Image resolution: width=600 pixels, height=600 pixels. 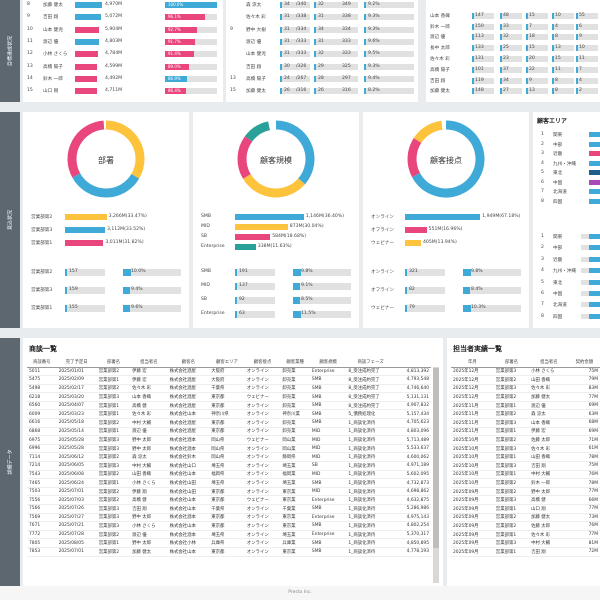 I want to click on table-header-row: 年月 部署名 担当者名 契約金額, so click(x=525, y=363).